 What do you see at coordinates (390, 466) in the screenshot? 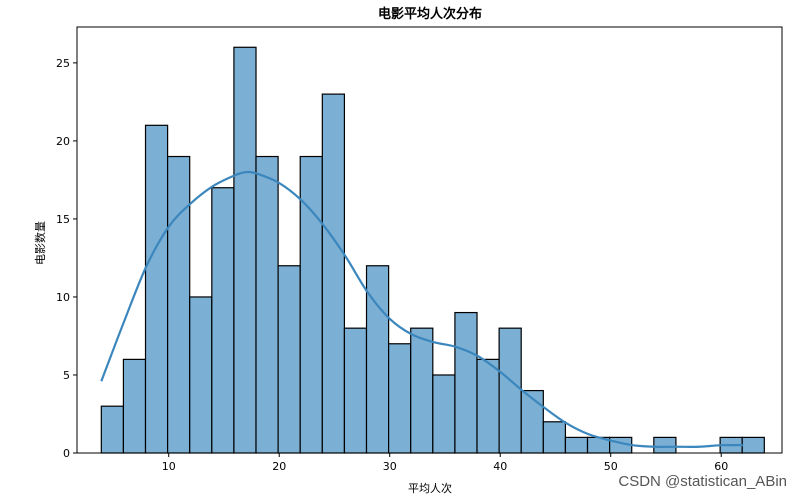
I see `x-tick-label: 30` at bounding box center [390, 466].